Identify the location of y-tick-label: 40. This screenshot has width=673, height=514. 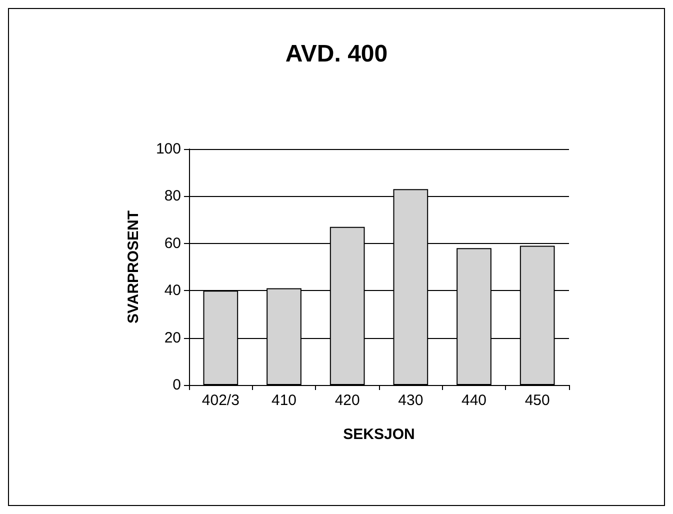
(172, 291).